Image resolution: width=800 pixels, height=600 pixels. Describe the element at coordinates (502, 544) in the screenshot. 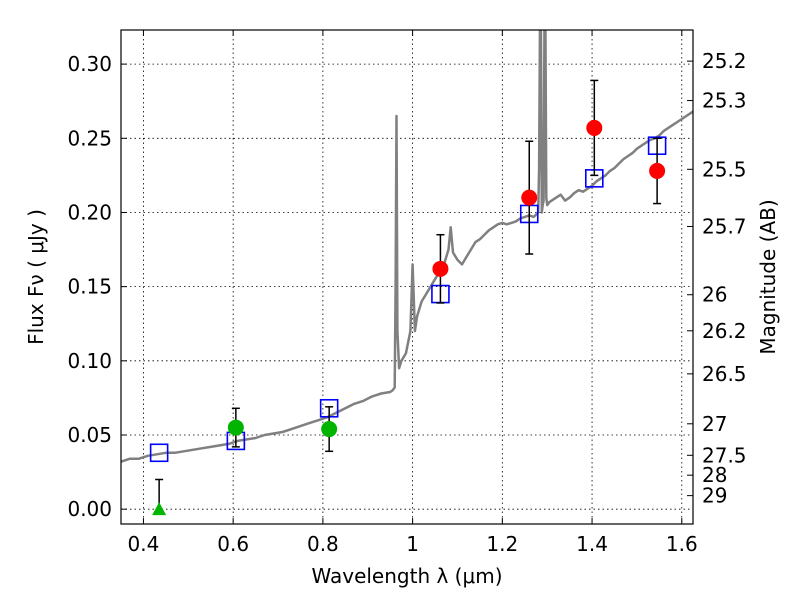

I see `x-tick-label: 1.2` at that location.